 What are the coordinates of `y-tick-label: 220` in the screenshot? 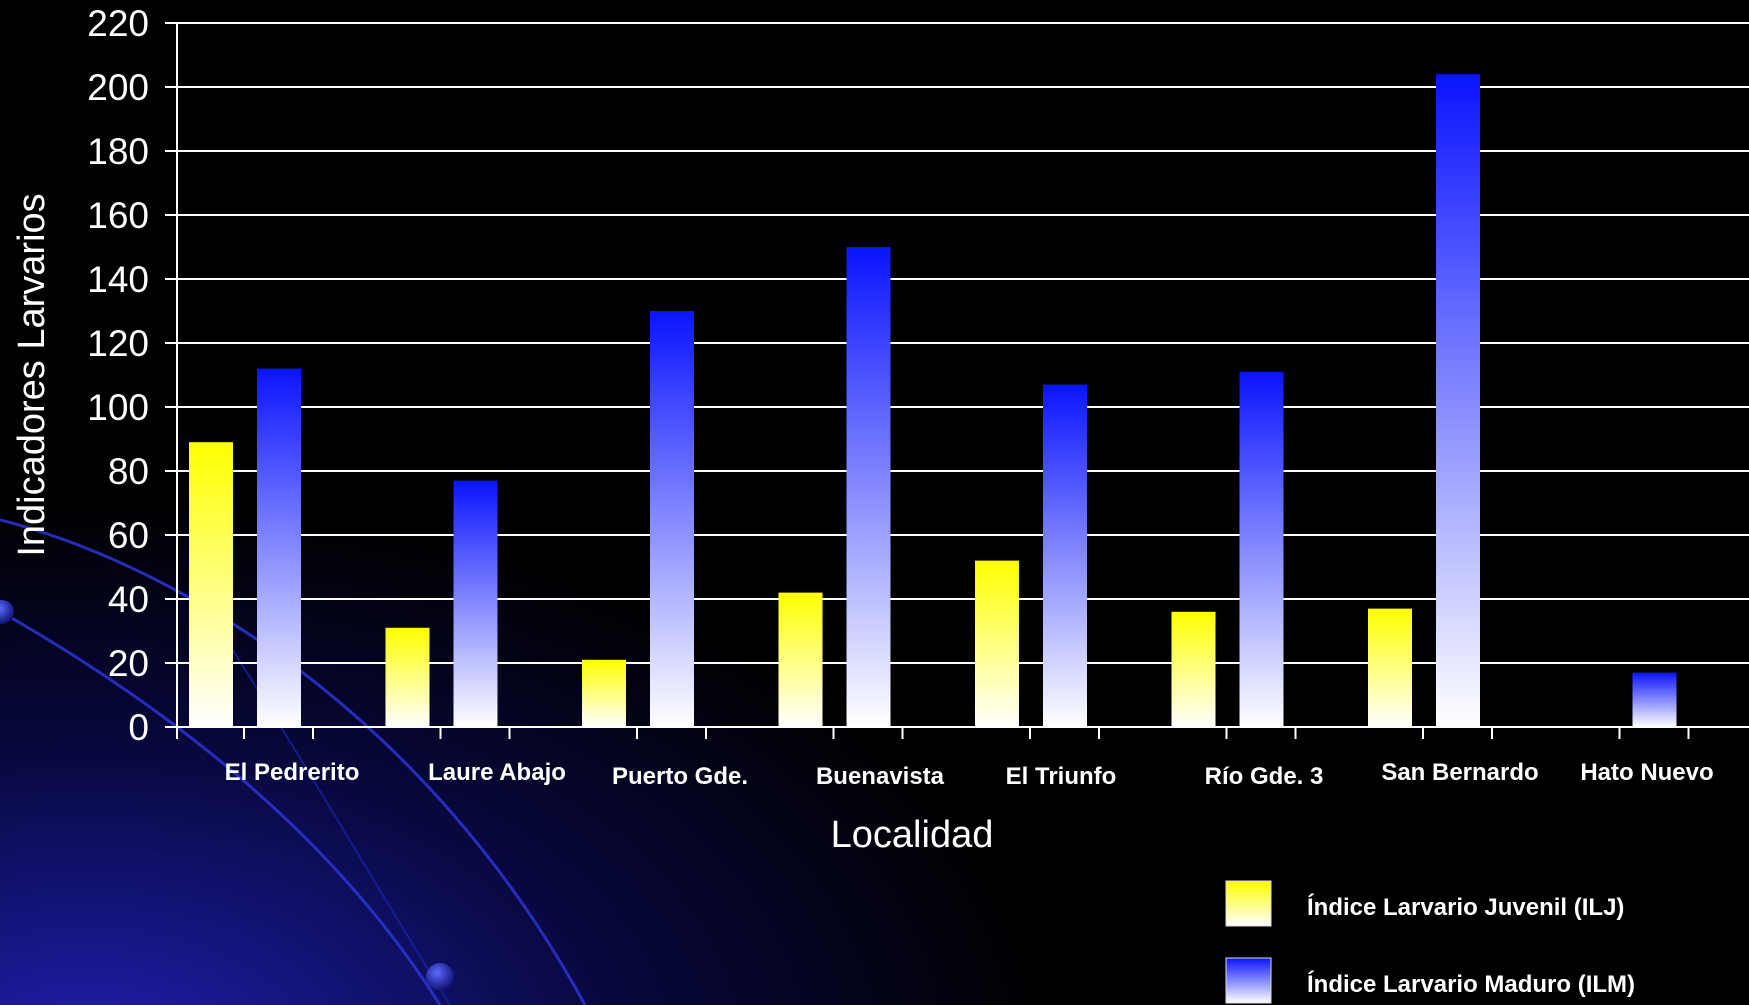 It's located at (118, 23).